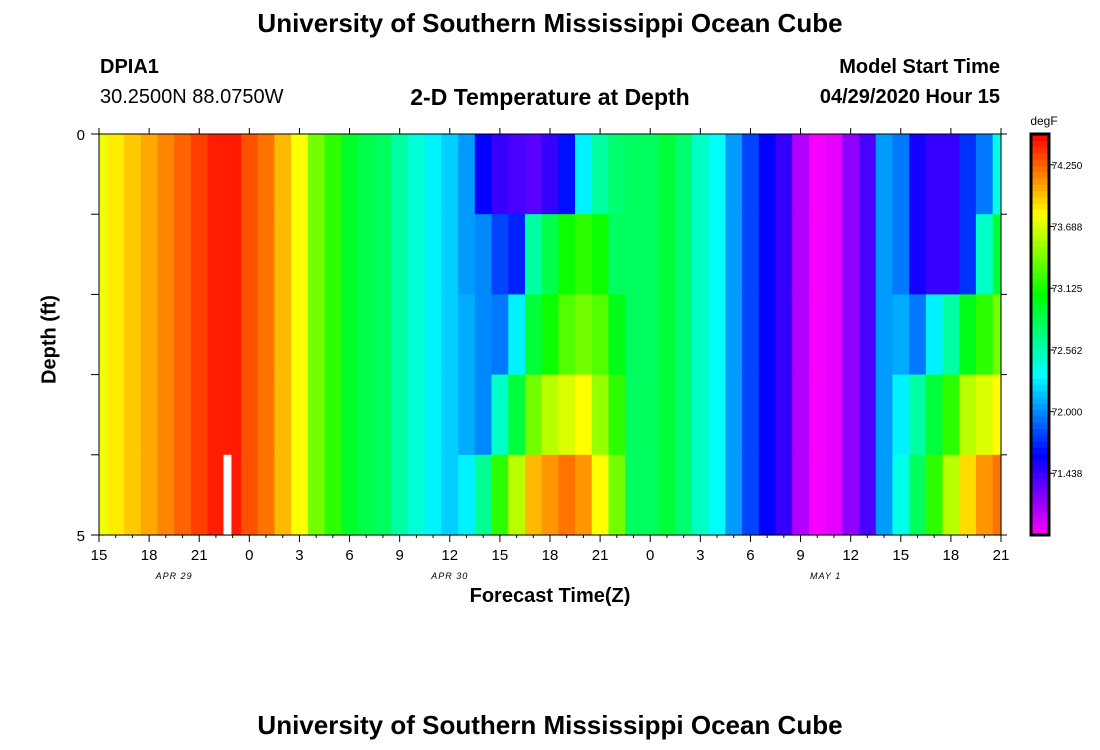  What do you see at coordinates (129, 67) in the screenshot?
I see `station-id: DPIA1` at bounding box center [129, 67].